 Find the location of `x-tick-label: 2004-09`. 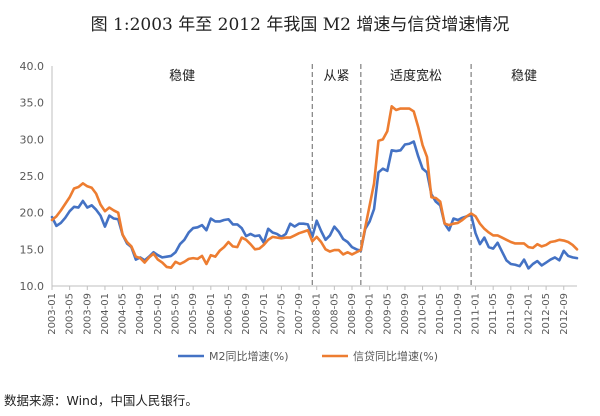

x-tick-label: 2004-09 is located at coordinates (140, 314).